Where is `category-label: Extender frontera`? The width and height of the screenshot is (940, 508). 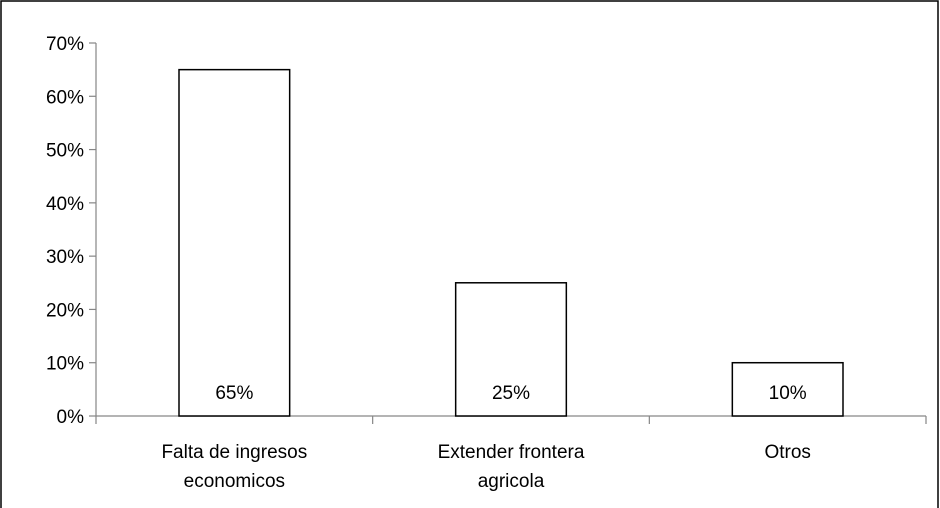
category-label: Extender frontera is located at coordinates (511, 452).